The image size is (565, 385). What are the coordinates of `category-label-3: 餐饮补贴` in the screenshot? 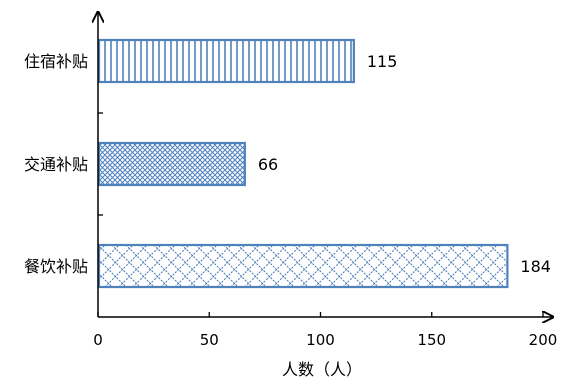 It's located at (56, 266).